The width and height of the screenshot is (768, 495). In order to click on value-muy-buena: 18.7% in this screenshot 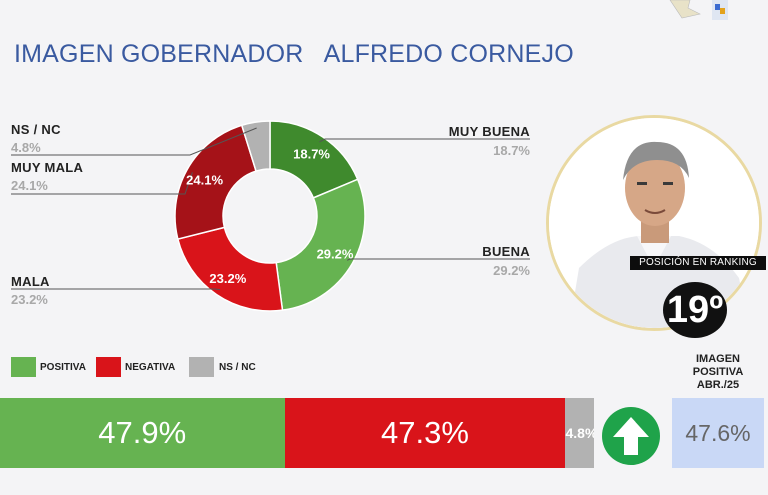, I will do `click(511, 150)`.